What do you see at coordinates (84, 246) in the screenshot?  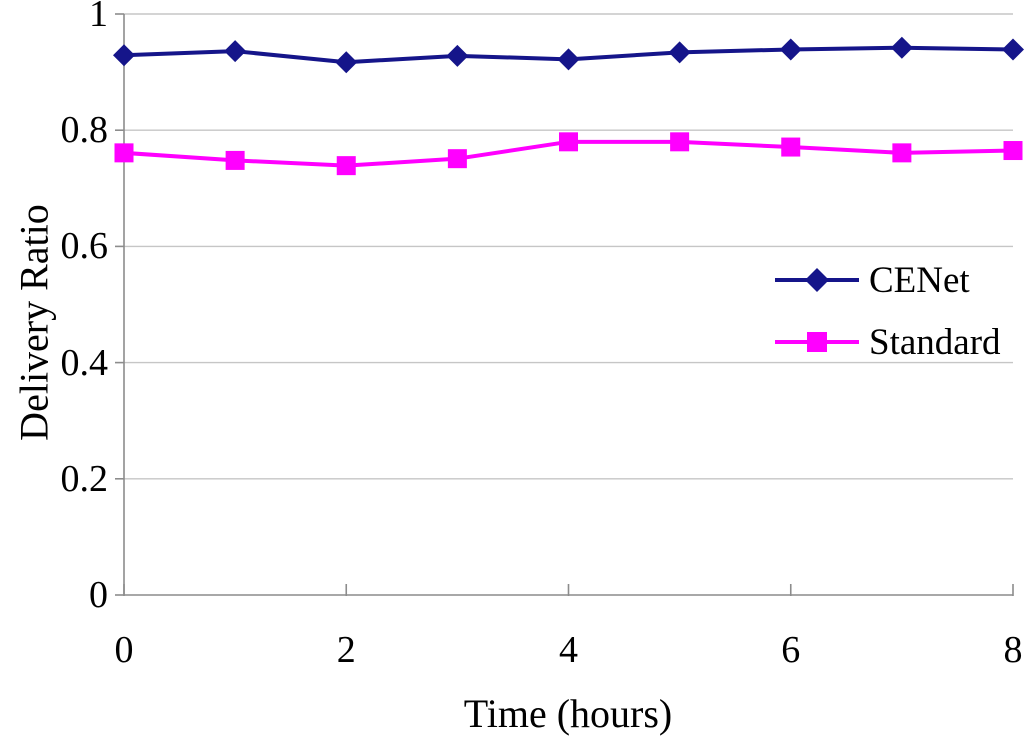 I see `y-tick-label: 0.6` at bounding box center [84, 246].